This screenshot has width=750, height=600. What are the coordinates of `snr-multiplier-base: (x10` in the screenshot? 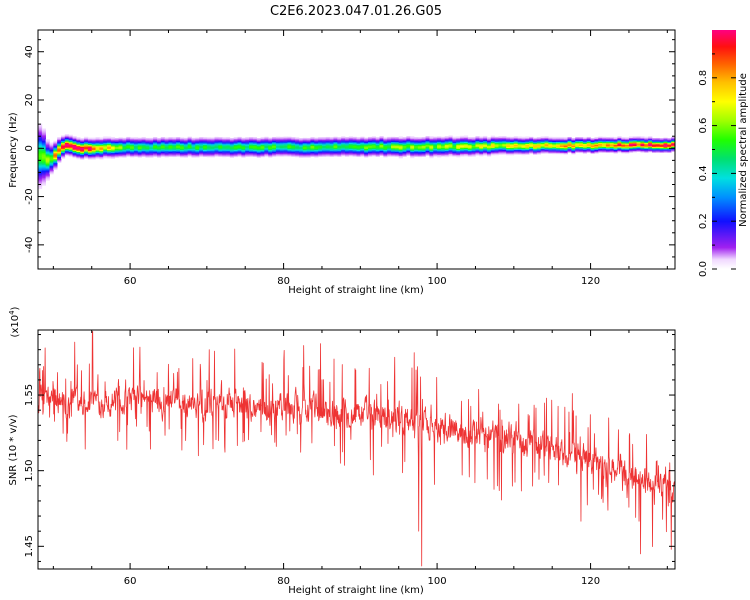 It's located at (15, 326).